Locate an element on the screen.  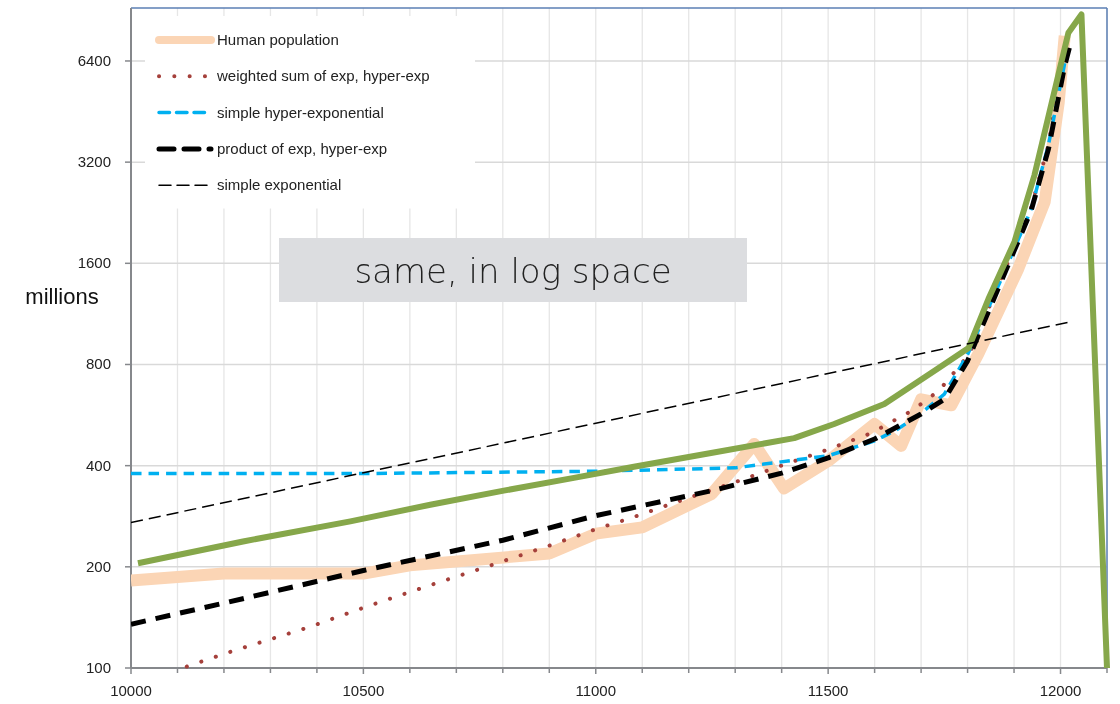
x-tick-label: 12000 is located at coordinates (1060, 690).